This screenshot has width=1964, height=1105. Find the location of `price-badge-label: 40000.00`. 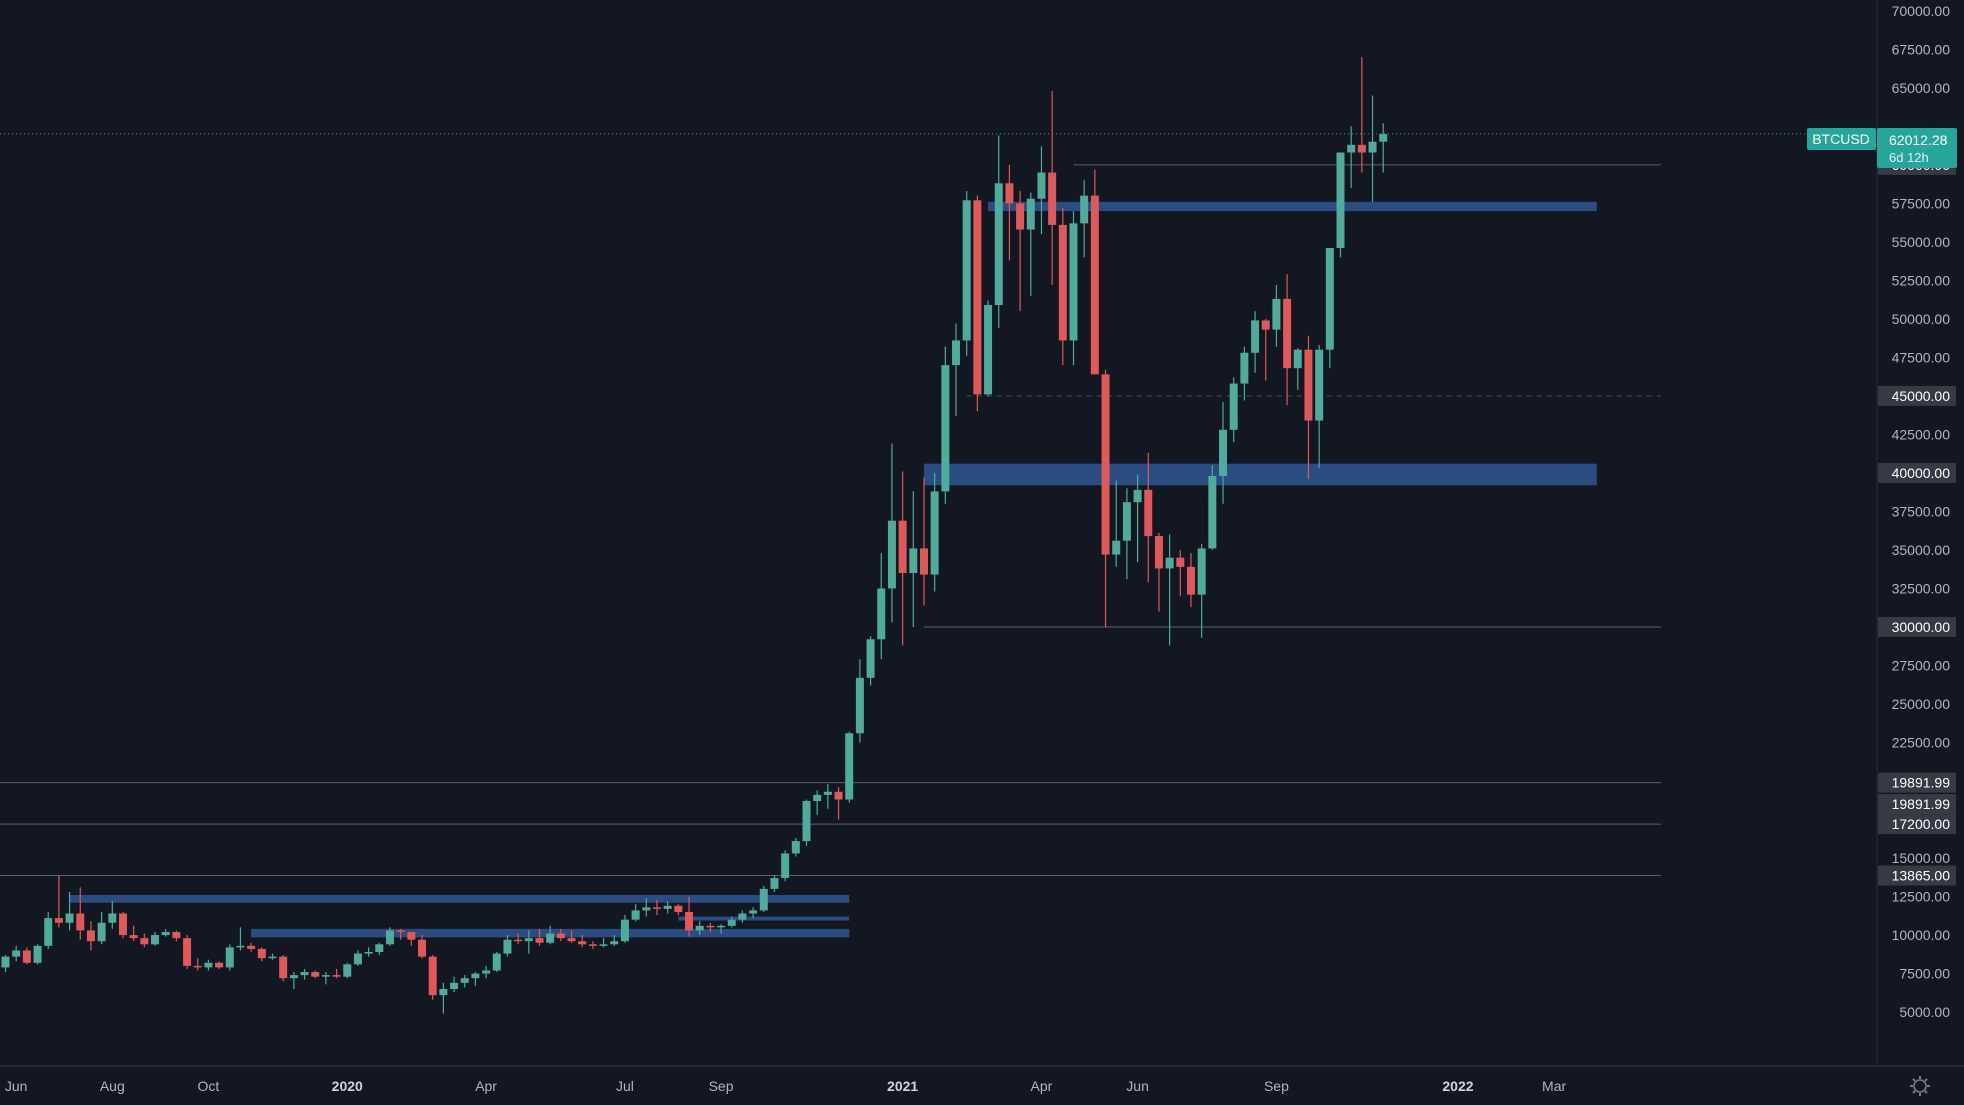

price-badge-label: 40000.00 is located at coordinates (1921, 473).